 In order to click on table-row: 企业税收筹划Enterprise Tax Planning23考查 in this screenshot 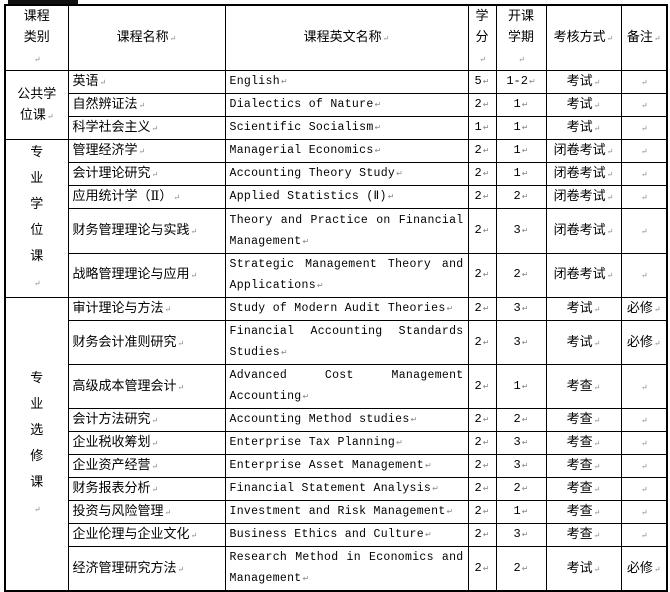, I will do `click(336, 443)`.